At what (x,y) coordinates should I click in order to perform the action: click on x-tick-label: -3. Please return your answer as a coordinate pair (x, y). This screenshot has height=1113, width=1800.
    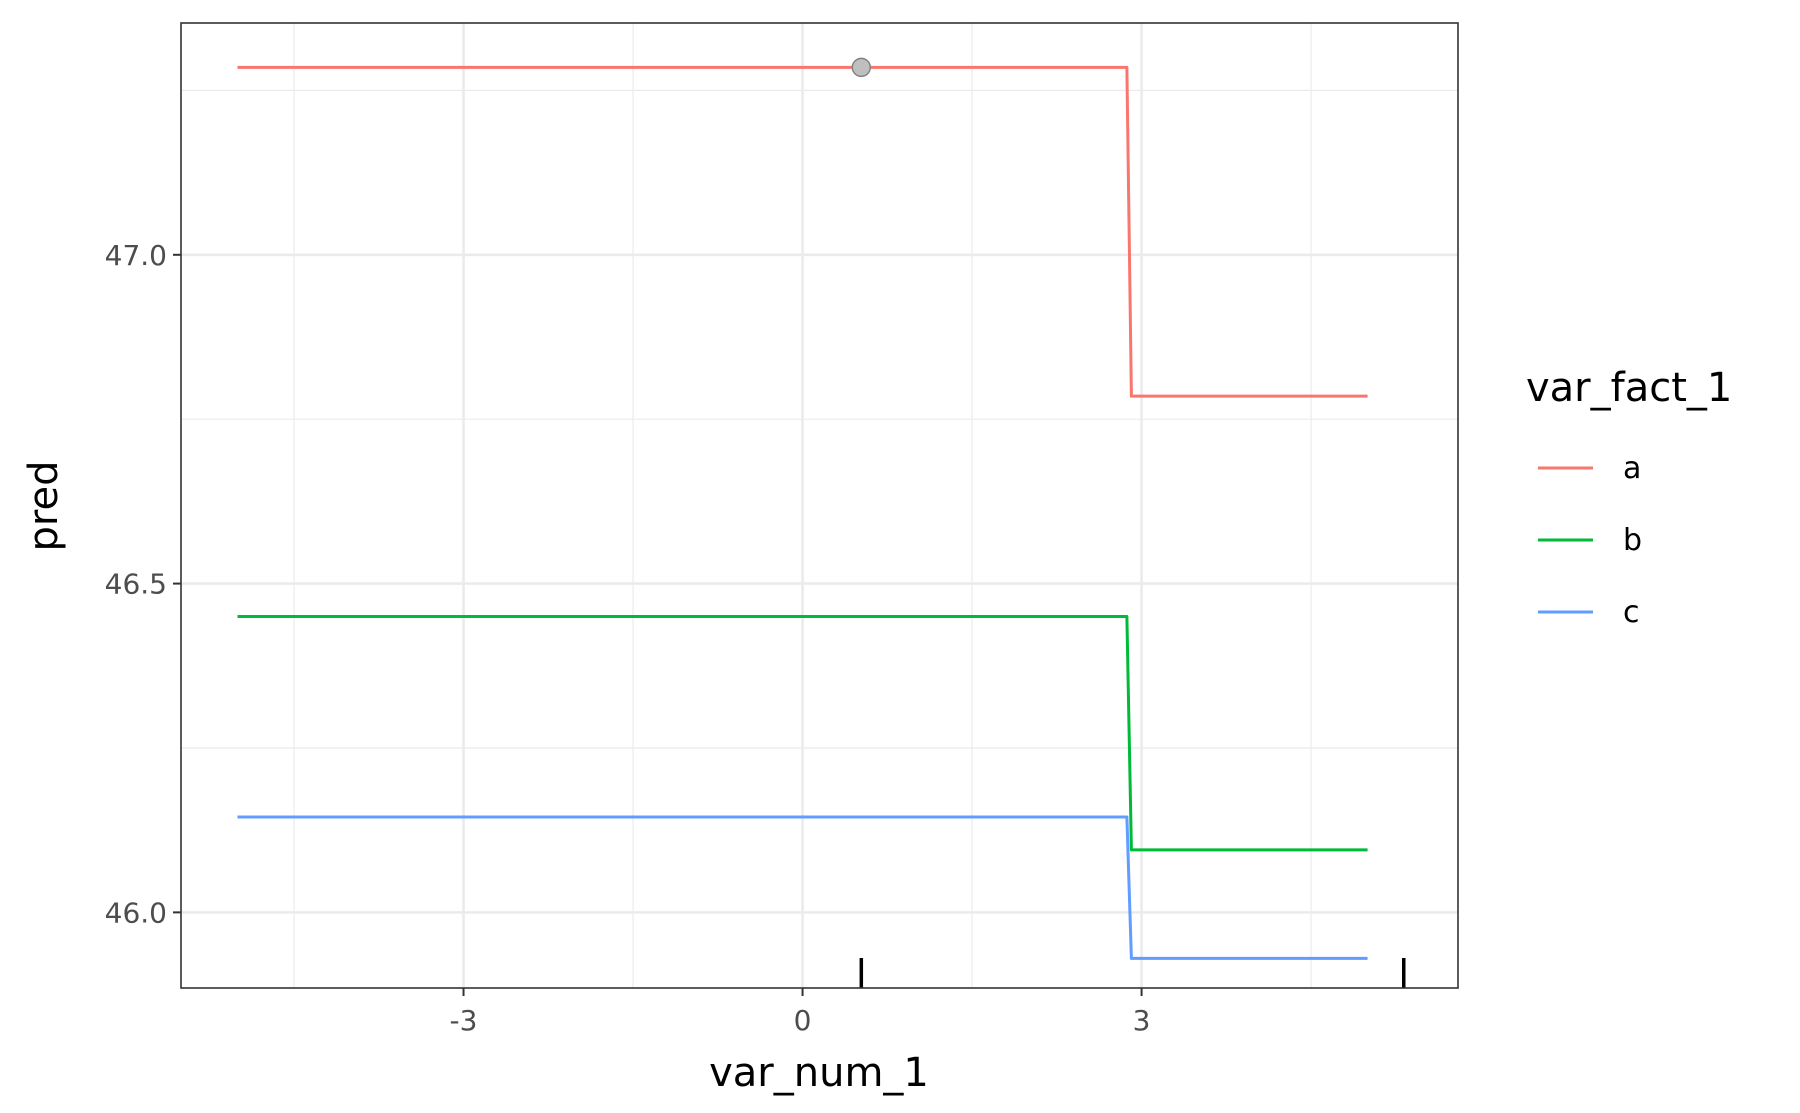
    Looking at the image, I should click on (464, 1020).